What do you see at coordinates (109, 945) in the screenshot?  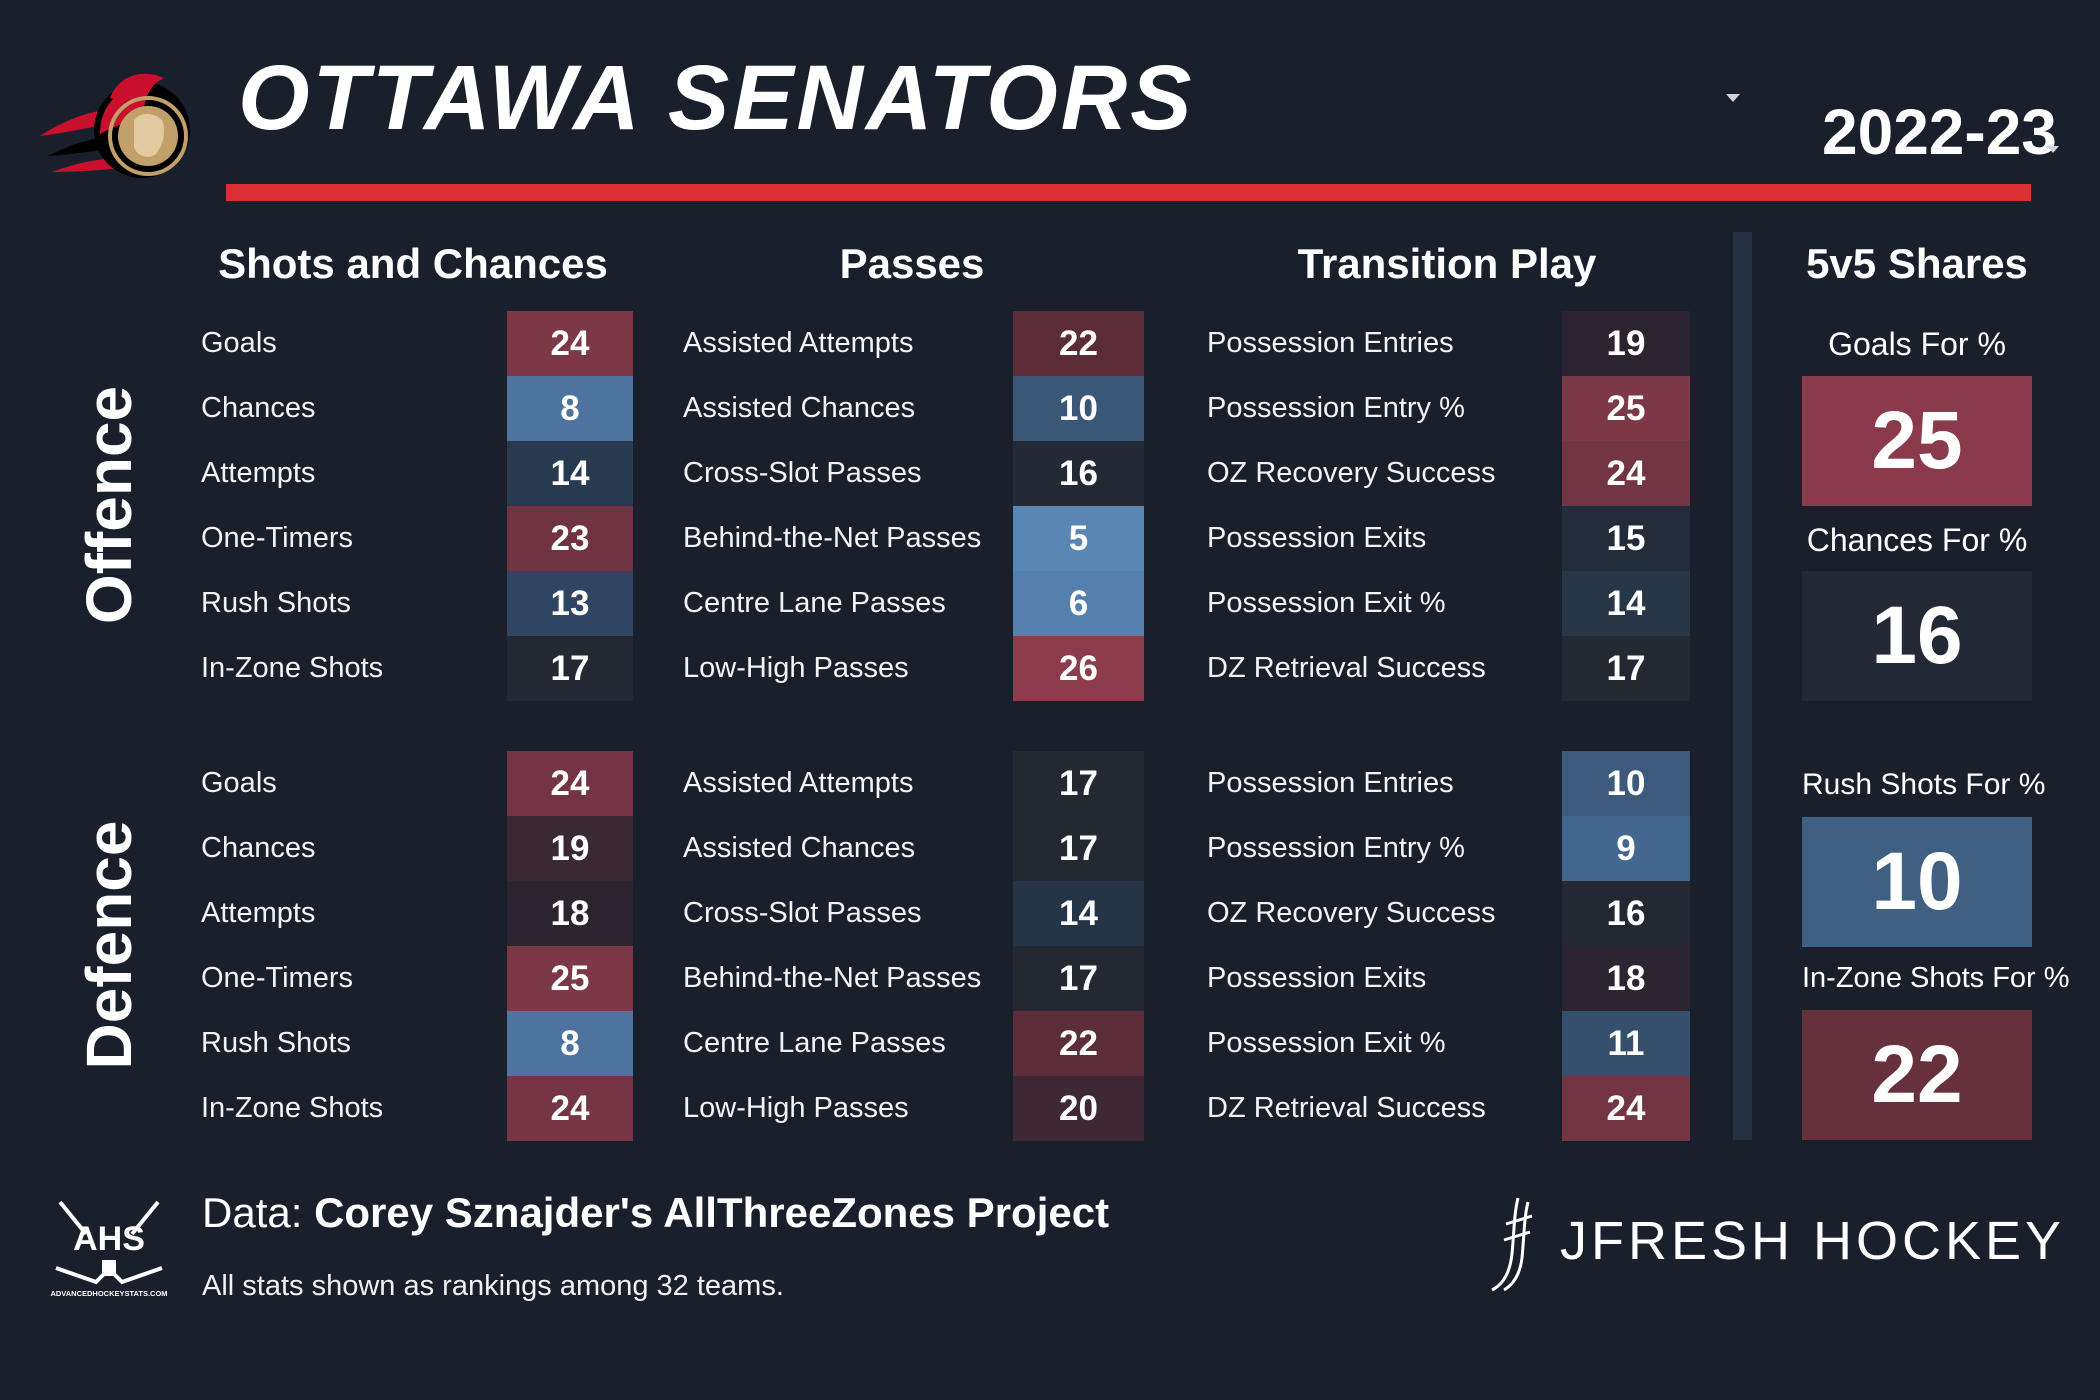 I see `side-label-defence: Defence` at bounding box center [109, 945].